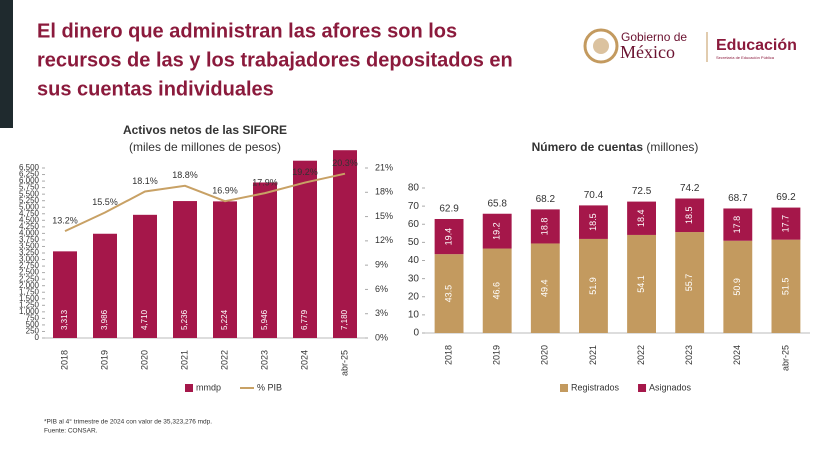  I want to click on data-label: 51.5, so click(785, 287).